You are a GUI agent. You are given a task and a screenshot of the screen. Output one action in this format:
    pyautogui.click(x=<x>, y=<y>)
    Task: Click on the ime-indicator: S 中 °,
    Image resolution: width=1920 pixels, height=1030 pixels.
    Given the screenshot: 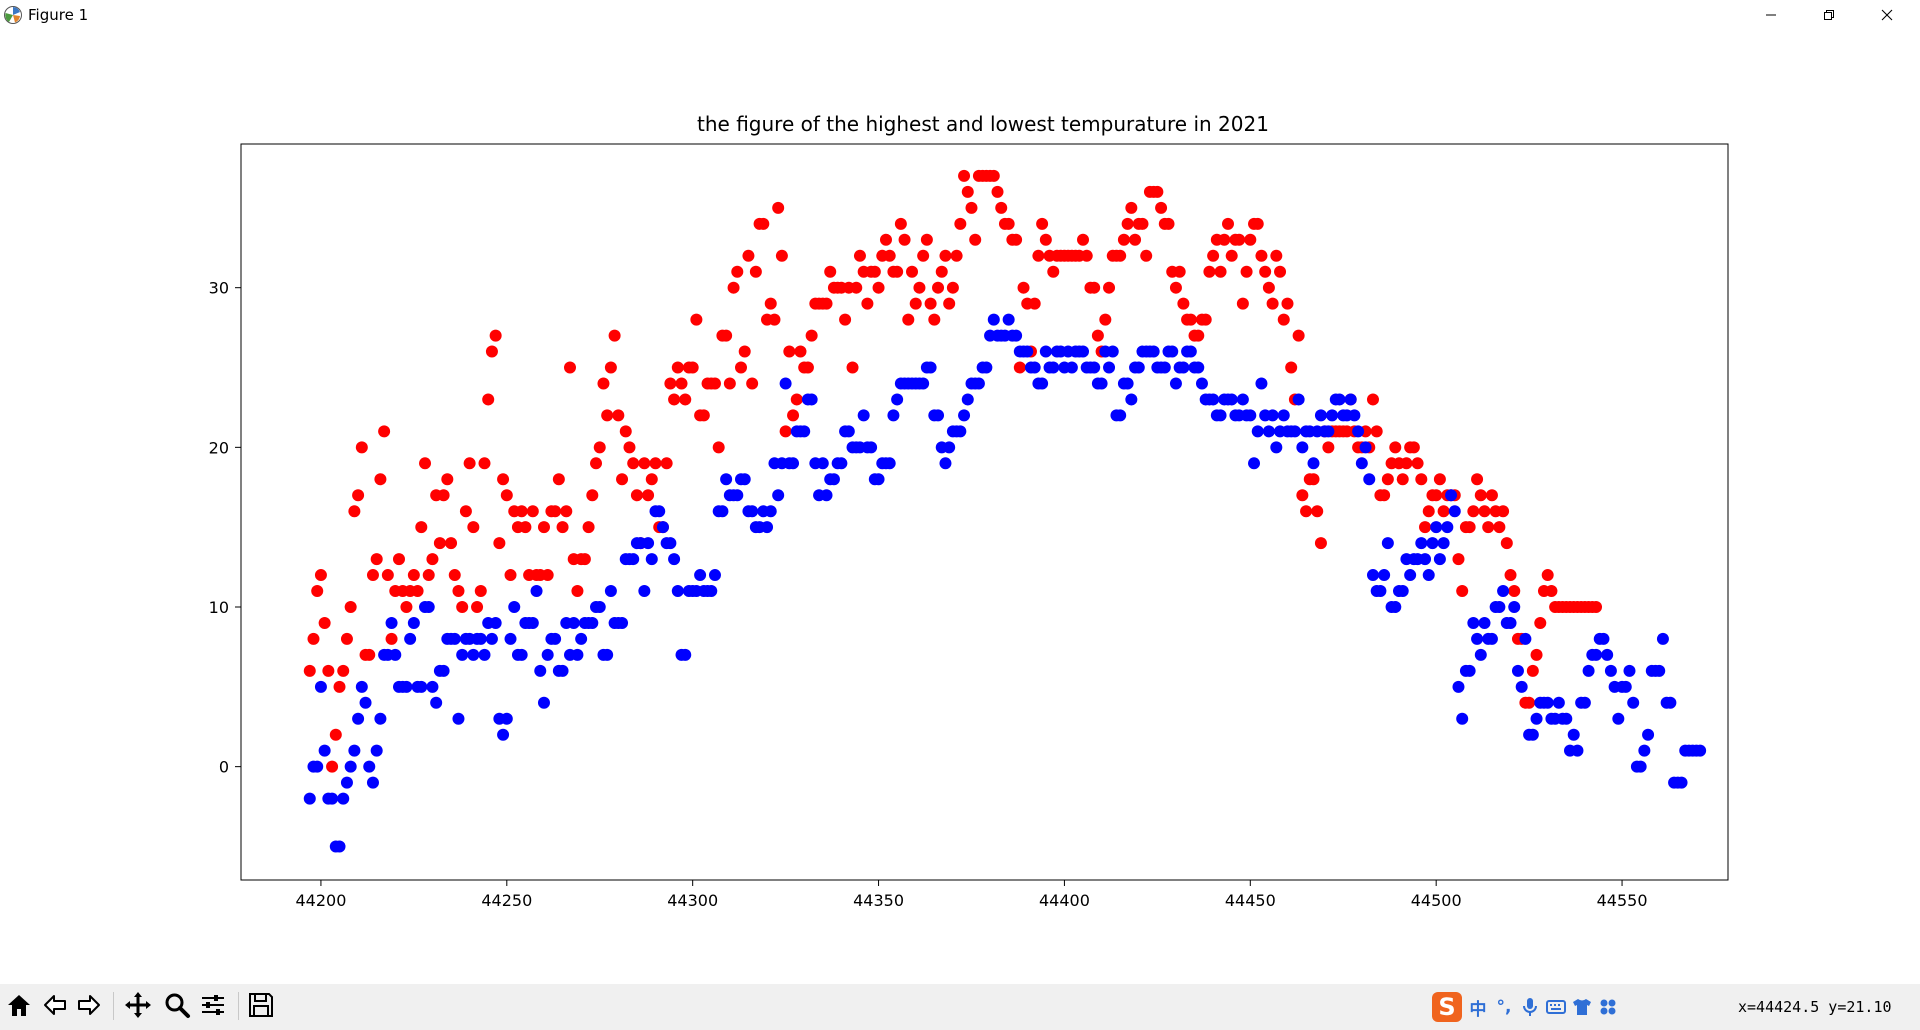 What is the action you would take?
    pyautogui.click(x=1525, y=1007)
    